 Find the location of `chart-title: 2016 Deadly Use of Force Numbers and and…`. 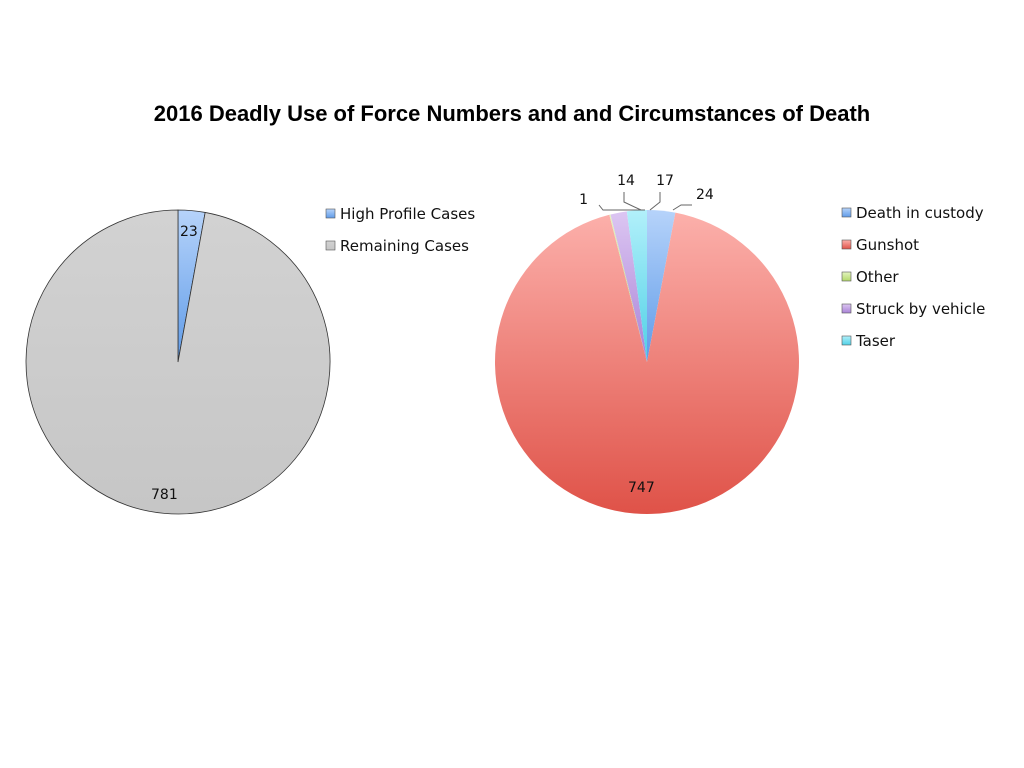

chart-title: 2016 Deadly Use of Force Numbers and and… is located at coordinates (512, 113).